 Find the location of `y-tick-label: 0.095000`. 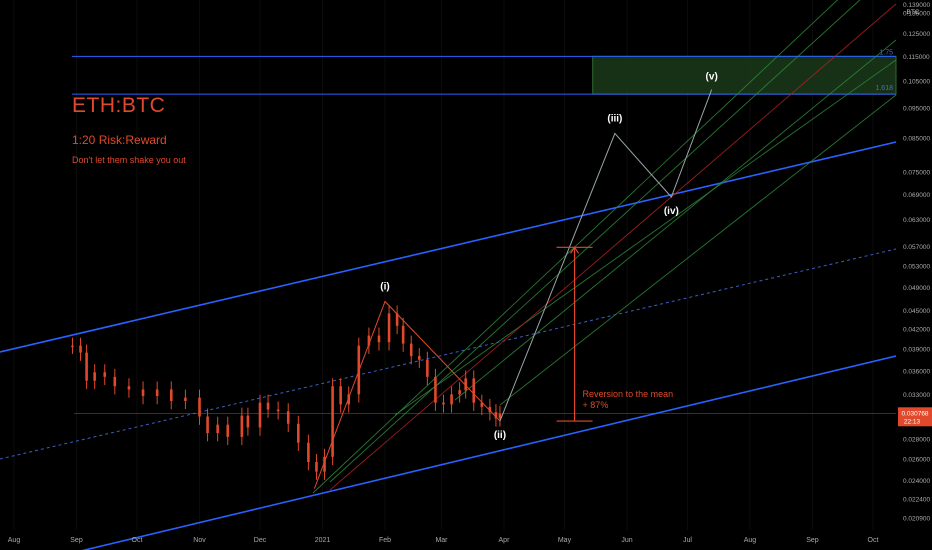

y-tick-label: 0.095000 is located at coordinates (916, 109).